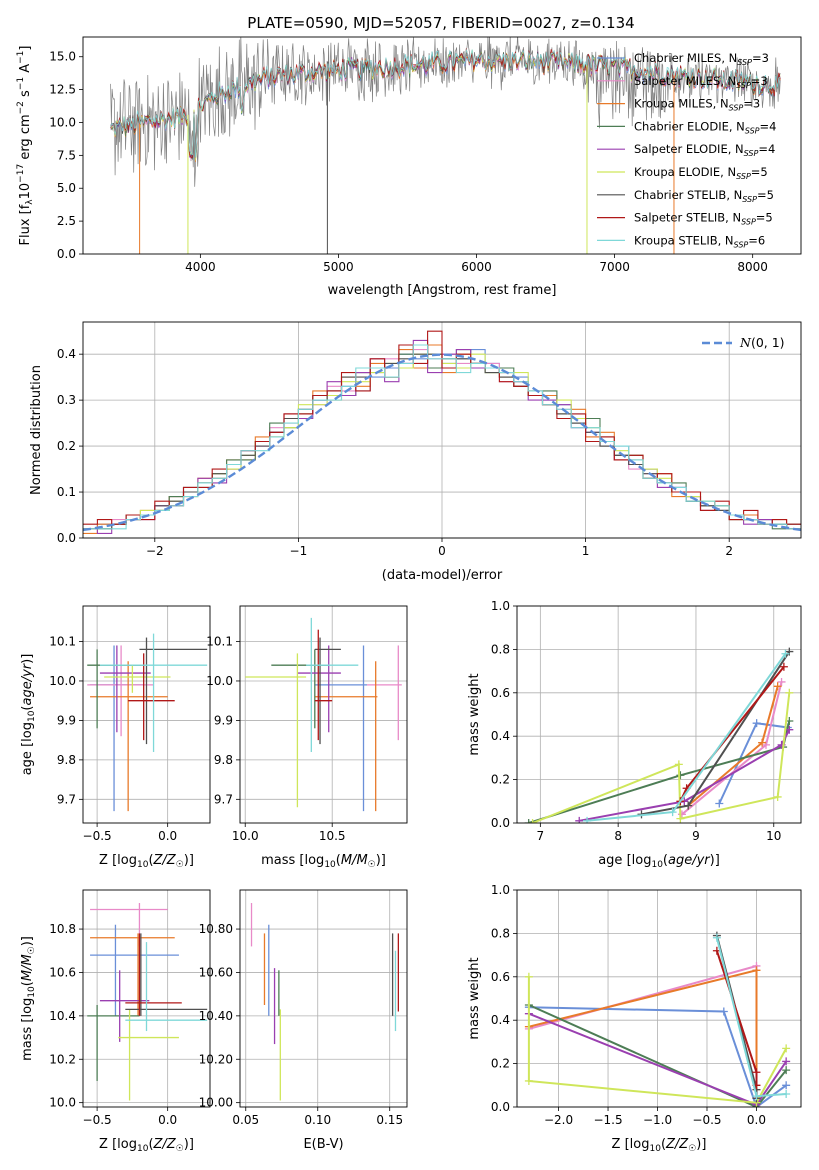  What do you see at coordinates (200, 267) in the screenshot?
I see `x-tick-label: 4000` at bounding box center [200, 267].